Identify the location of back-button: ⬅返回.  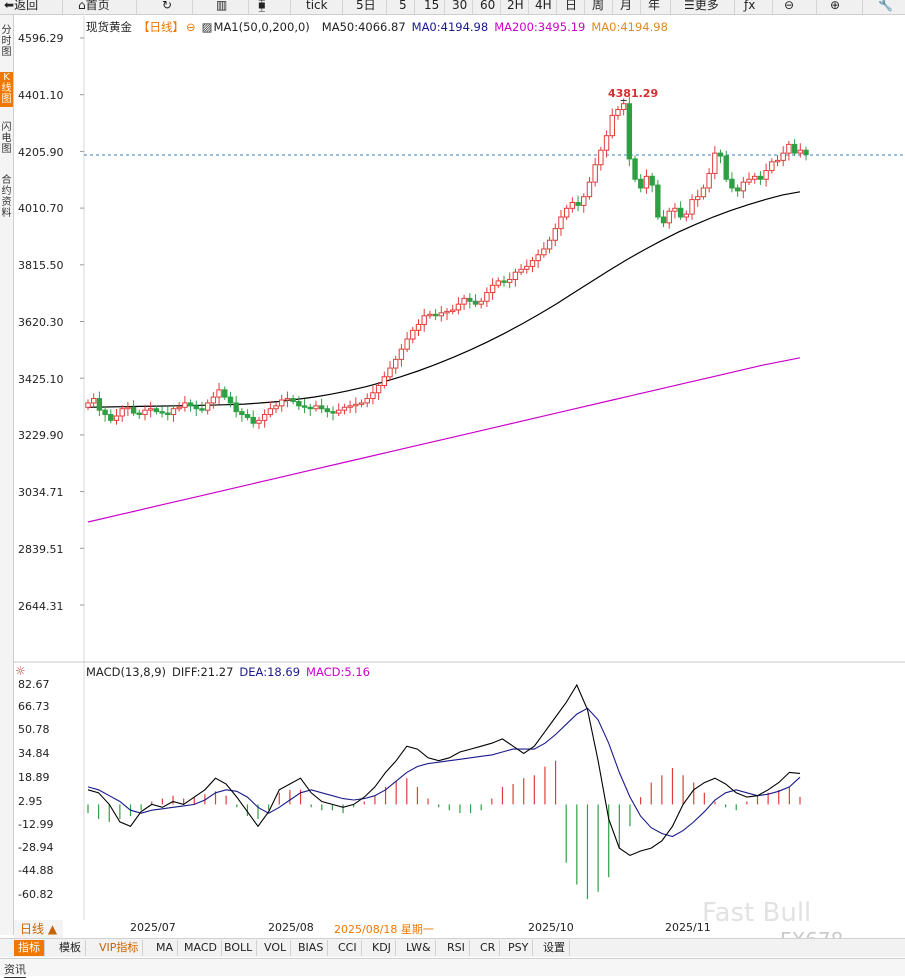
(21, 6).